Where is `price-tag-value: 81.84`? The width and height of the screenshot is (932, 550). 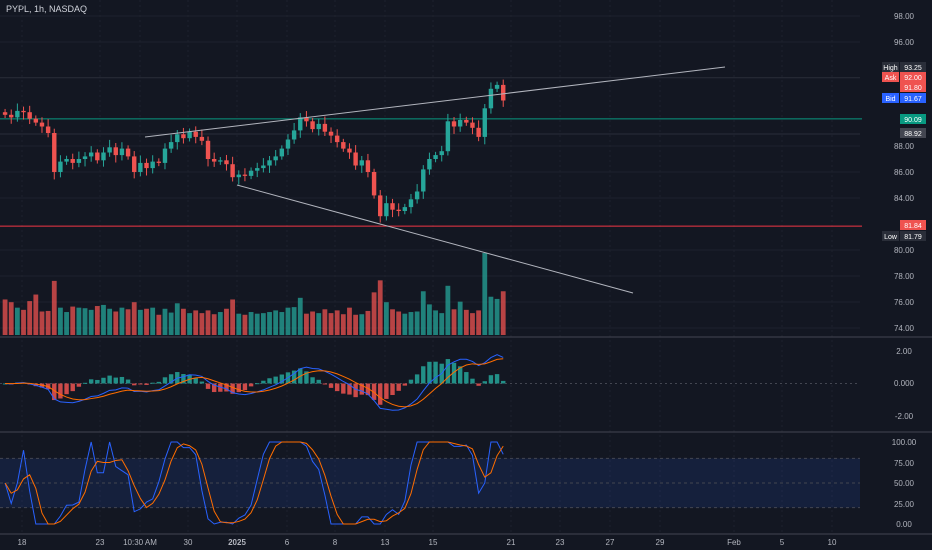
price-tag-value: 81.84 is located at coordinates (913, 226).